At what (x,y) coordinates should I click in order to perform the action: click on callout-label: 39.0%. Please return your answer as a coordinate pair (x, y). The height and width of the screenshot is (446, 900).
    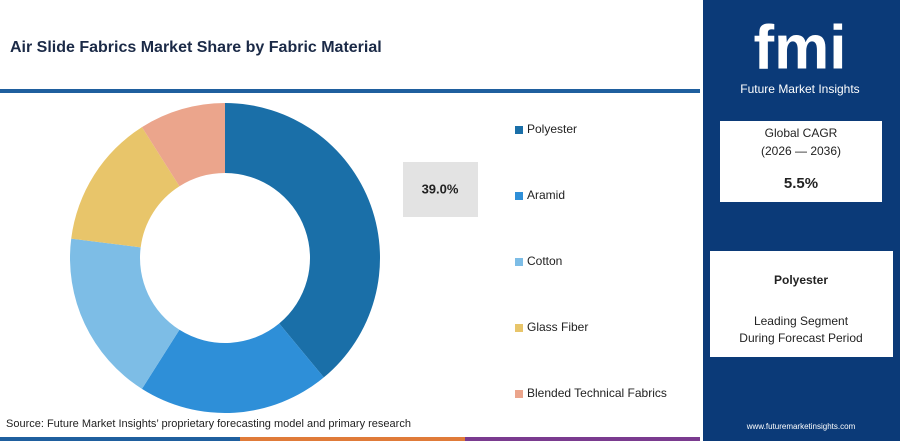
    Looking at the image, I should click on (440, 188).